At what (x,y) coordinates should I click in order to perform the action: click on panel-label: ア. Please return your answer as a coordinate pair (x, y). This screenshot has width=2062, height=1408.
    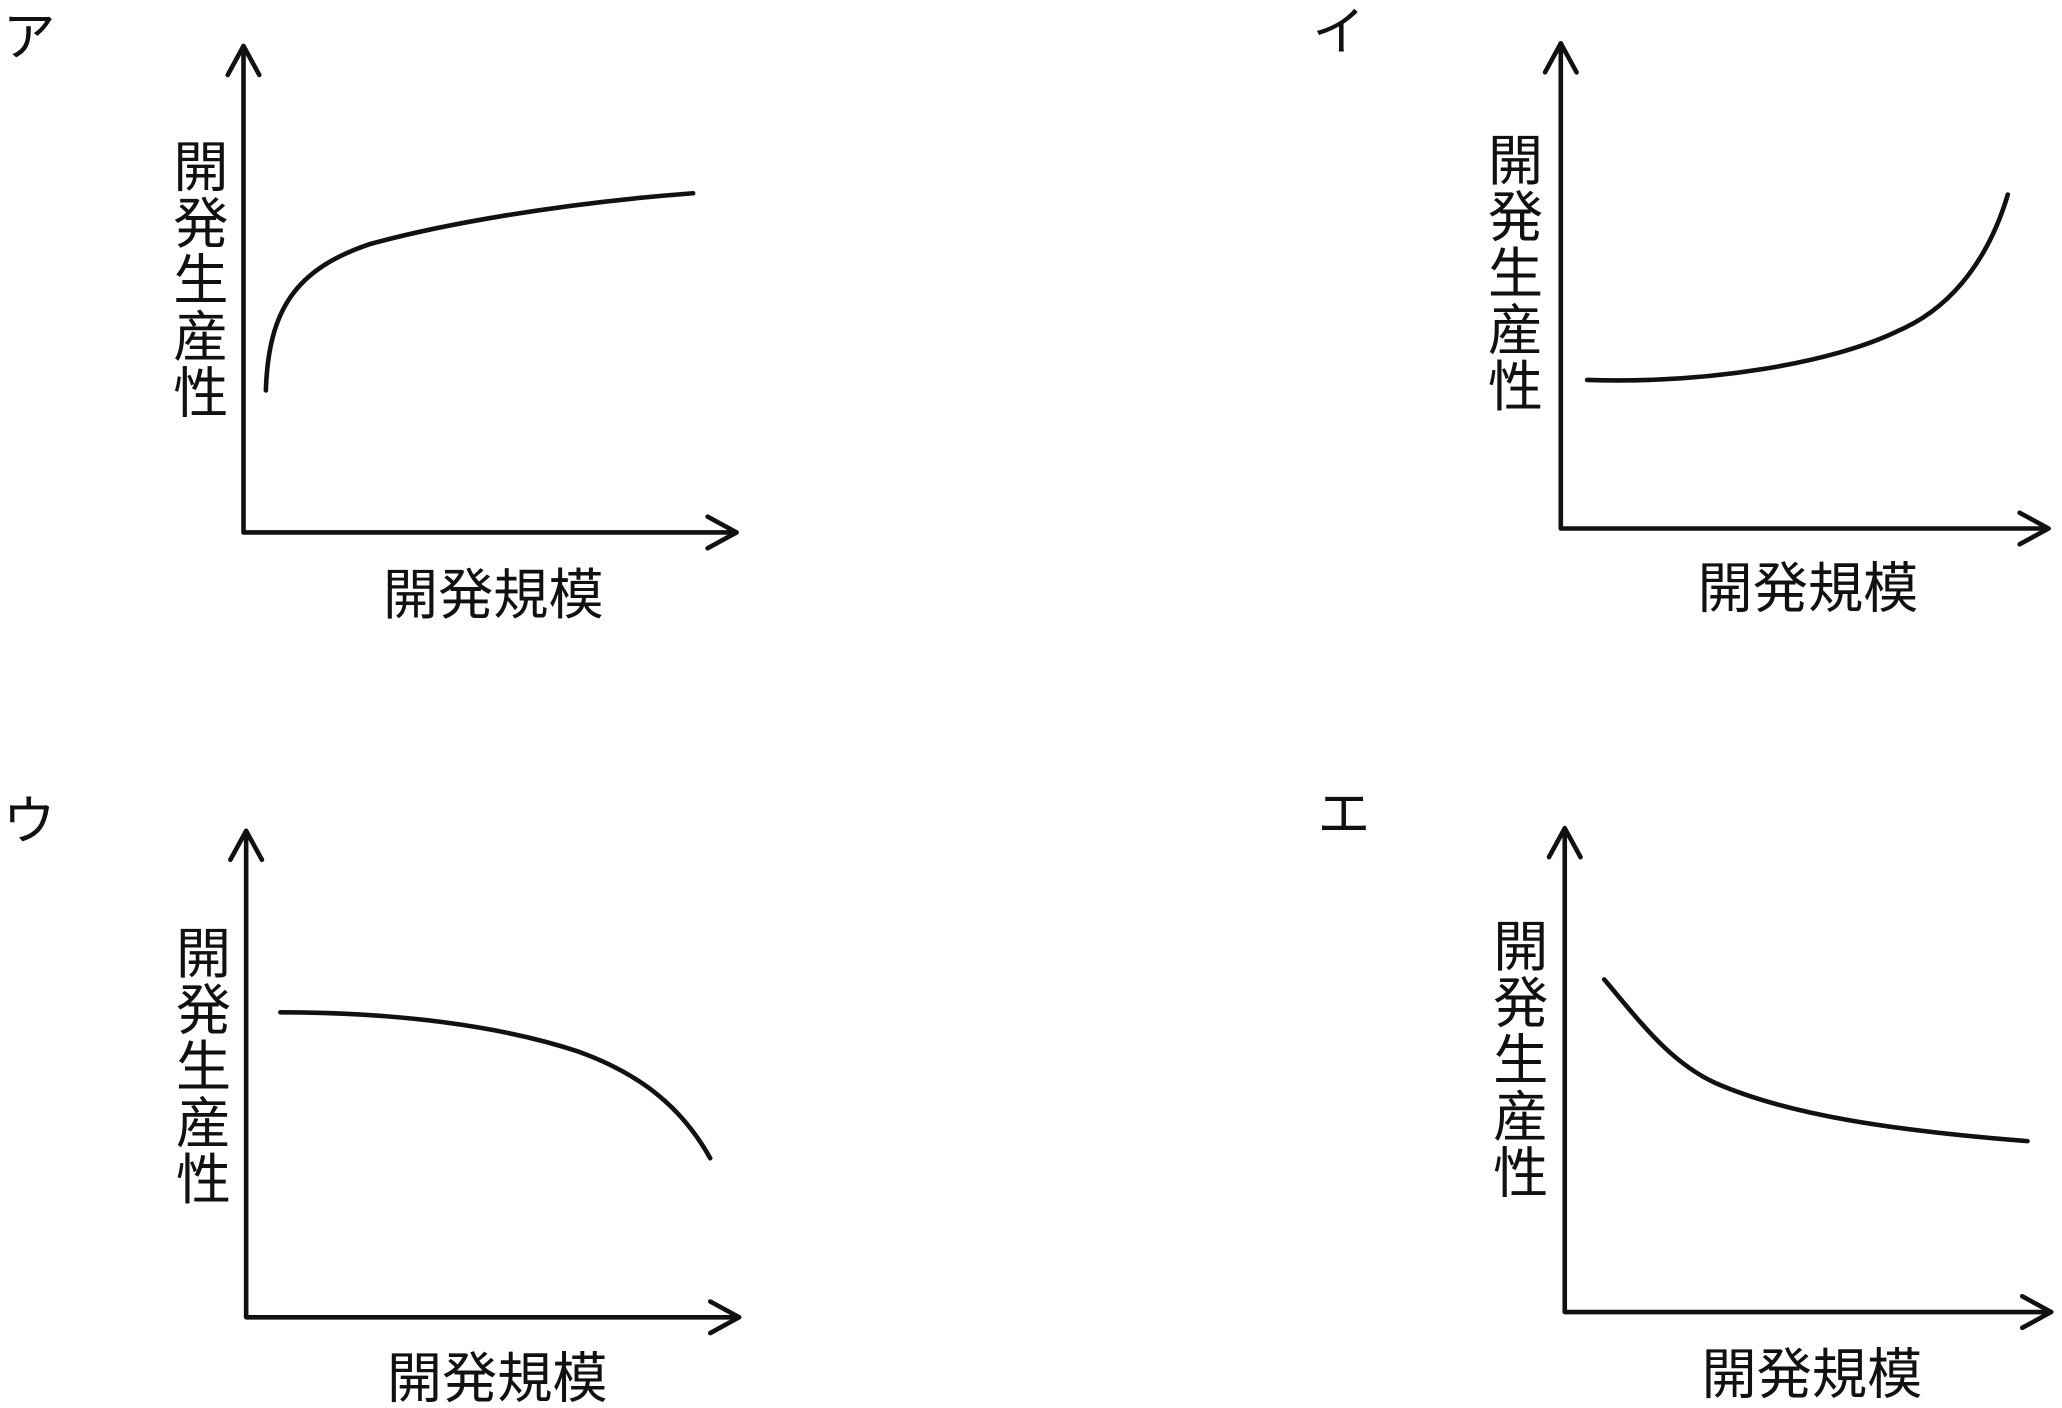
    Looking at the image, I should click on (29, 37).